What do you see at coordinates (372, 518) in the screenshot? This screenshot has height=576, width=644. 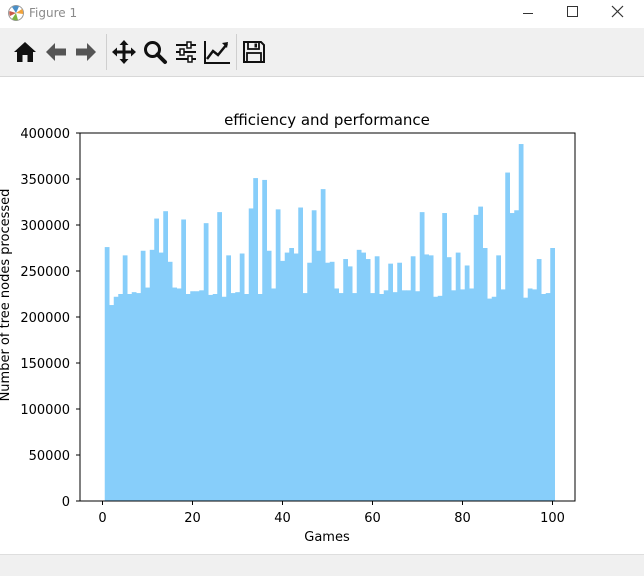 I see `x-tick-label: 60` at bounding box center [372, 518].